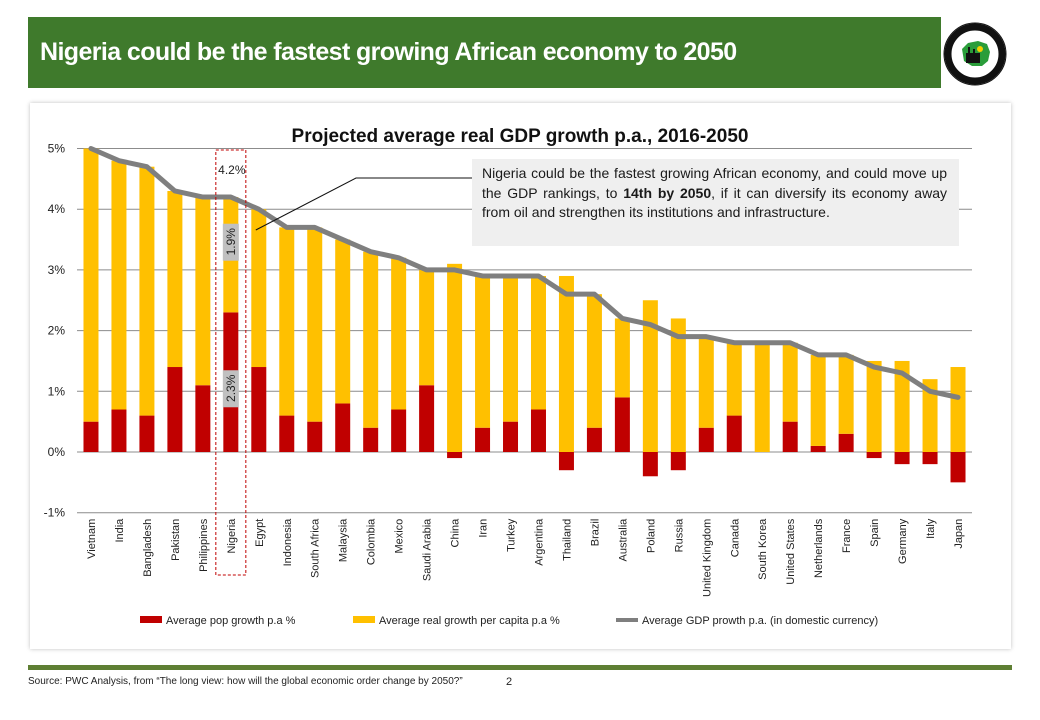 The image size is (1040, 720). What do you see at coordinates (344, 540) in the screenshot?
I see `x-tick-label: Malaysia` at bounding box center [344, 540].